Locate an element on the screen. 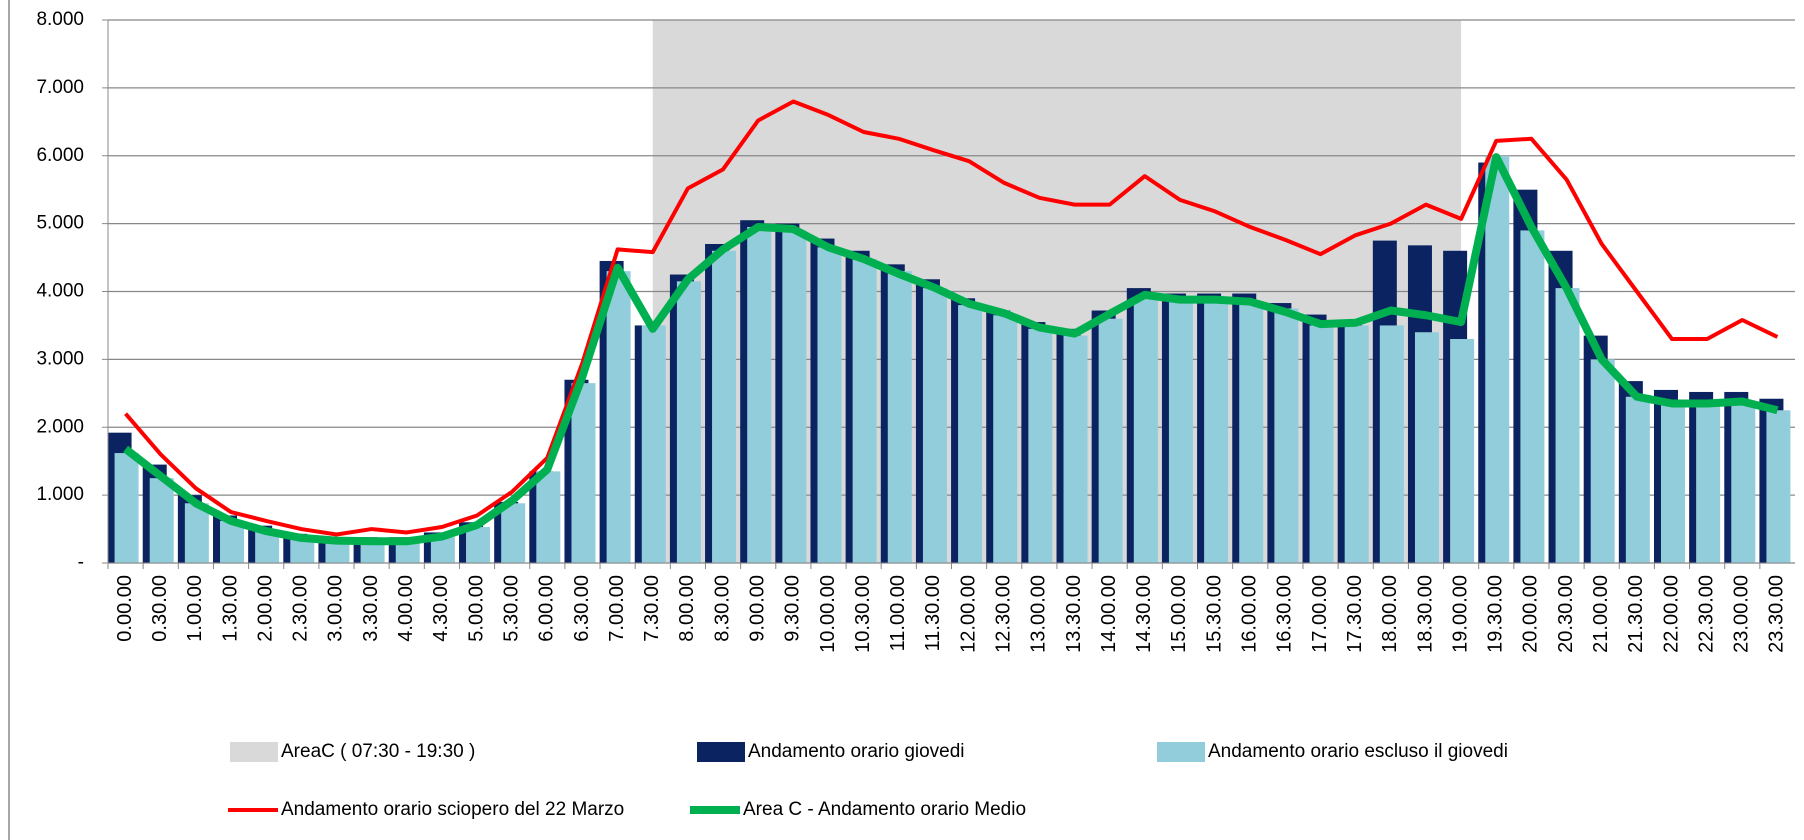  x-tick-label: 6.00.00 is located at coordinates (547, 608).